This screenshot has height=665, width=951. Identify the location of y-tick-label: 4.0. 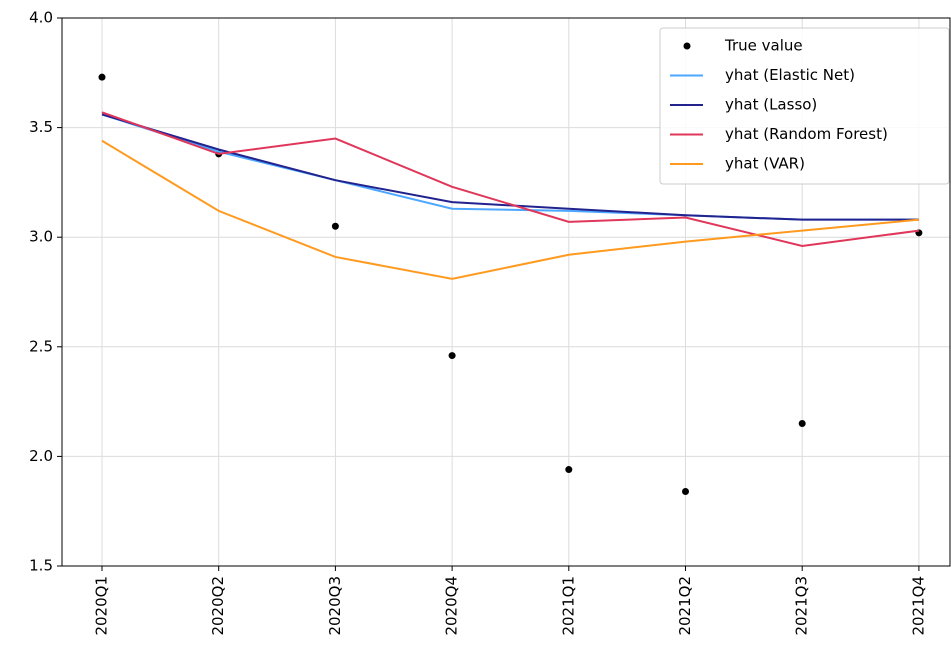
(41, 18).